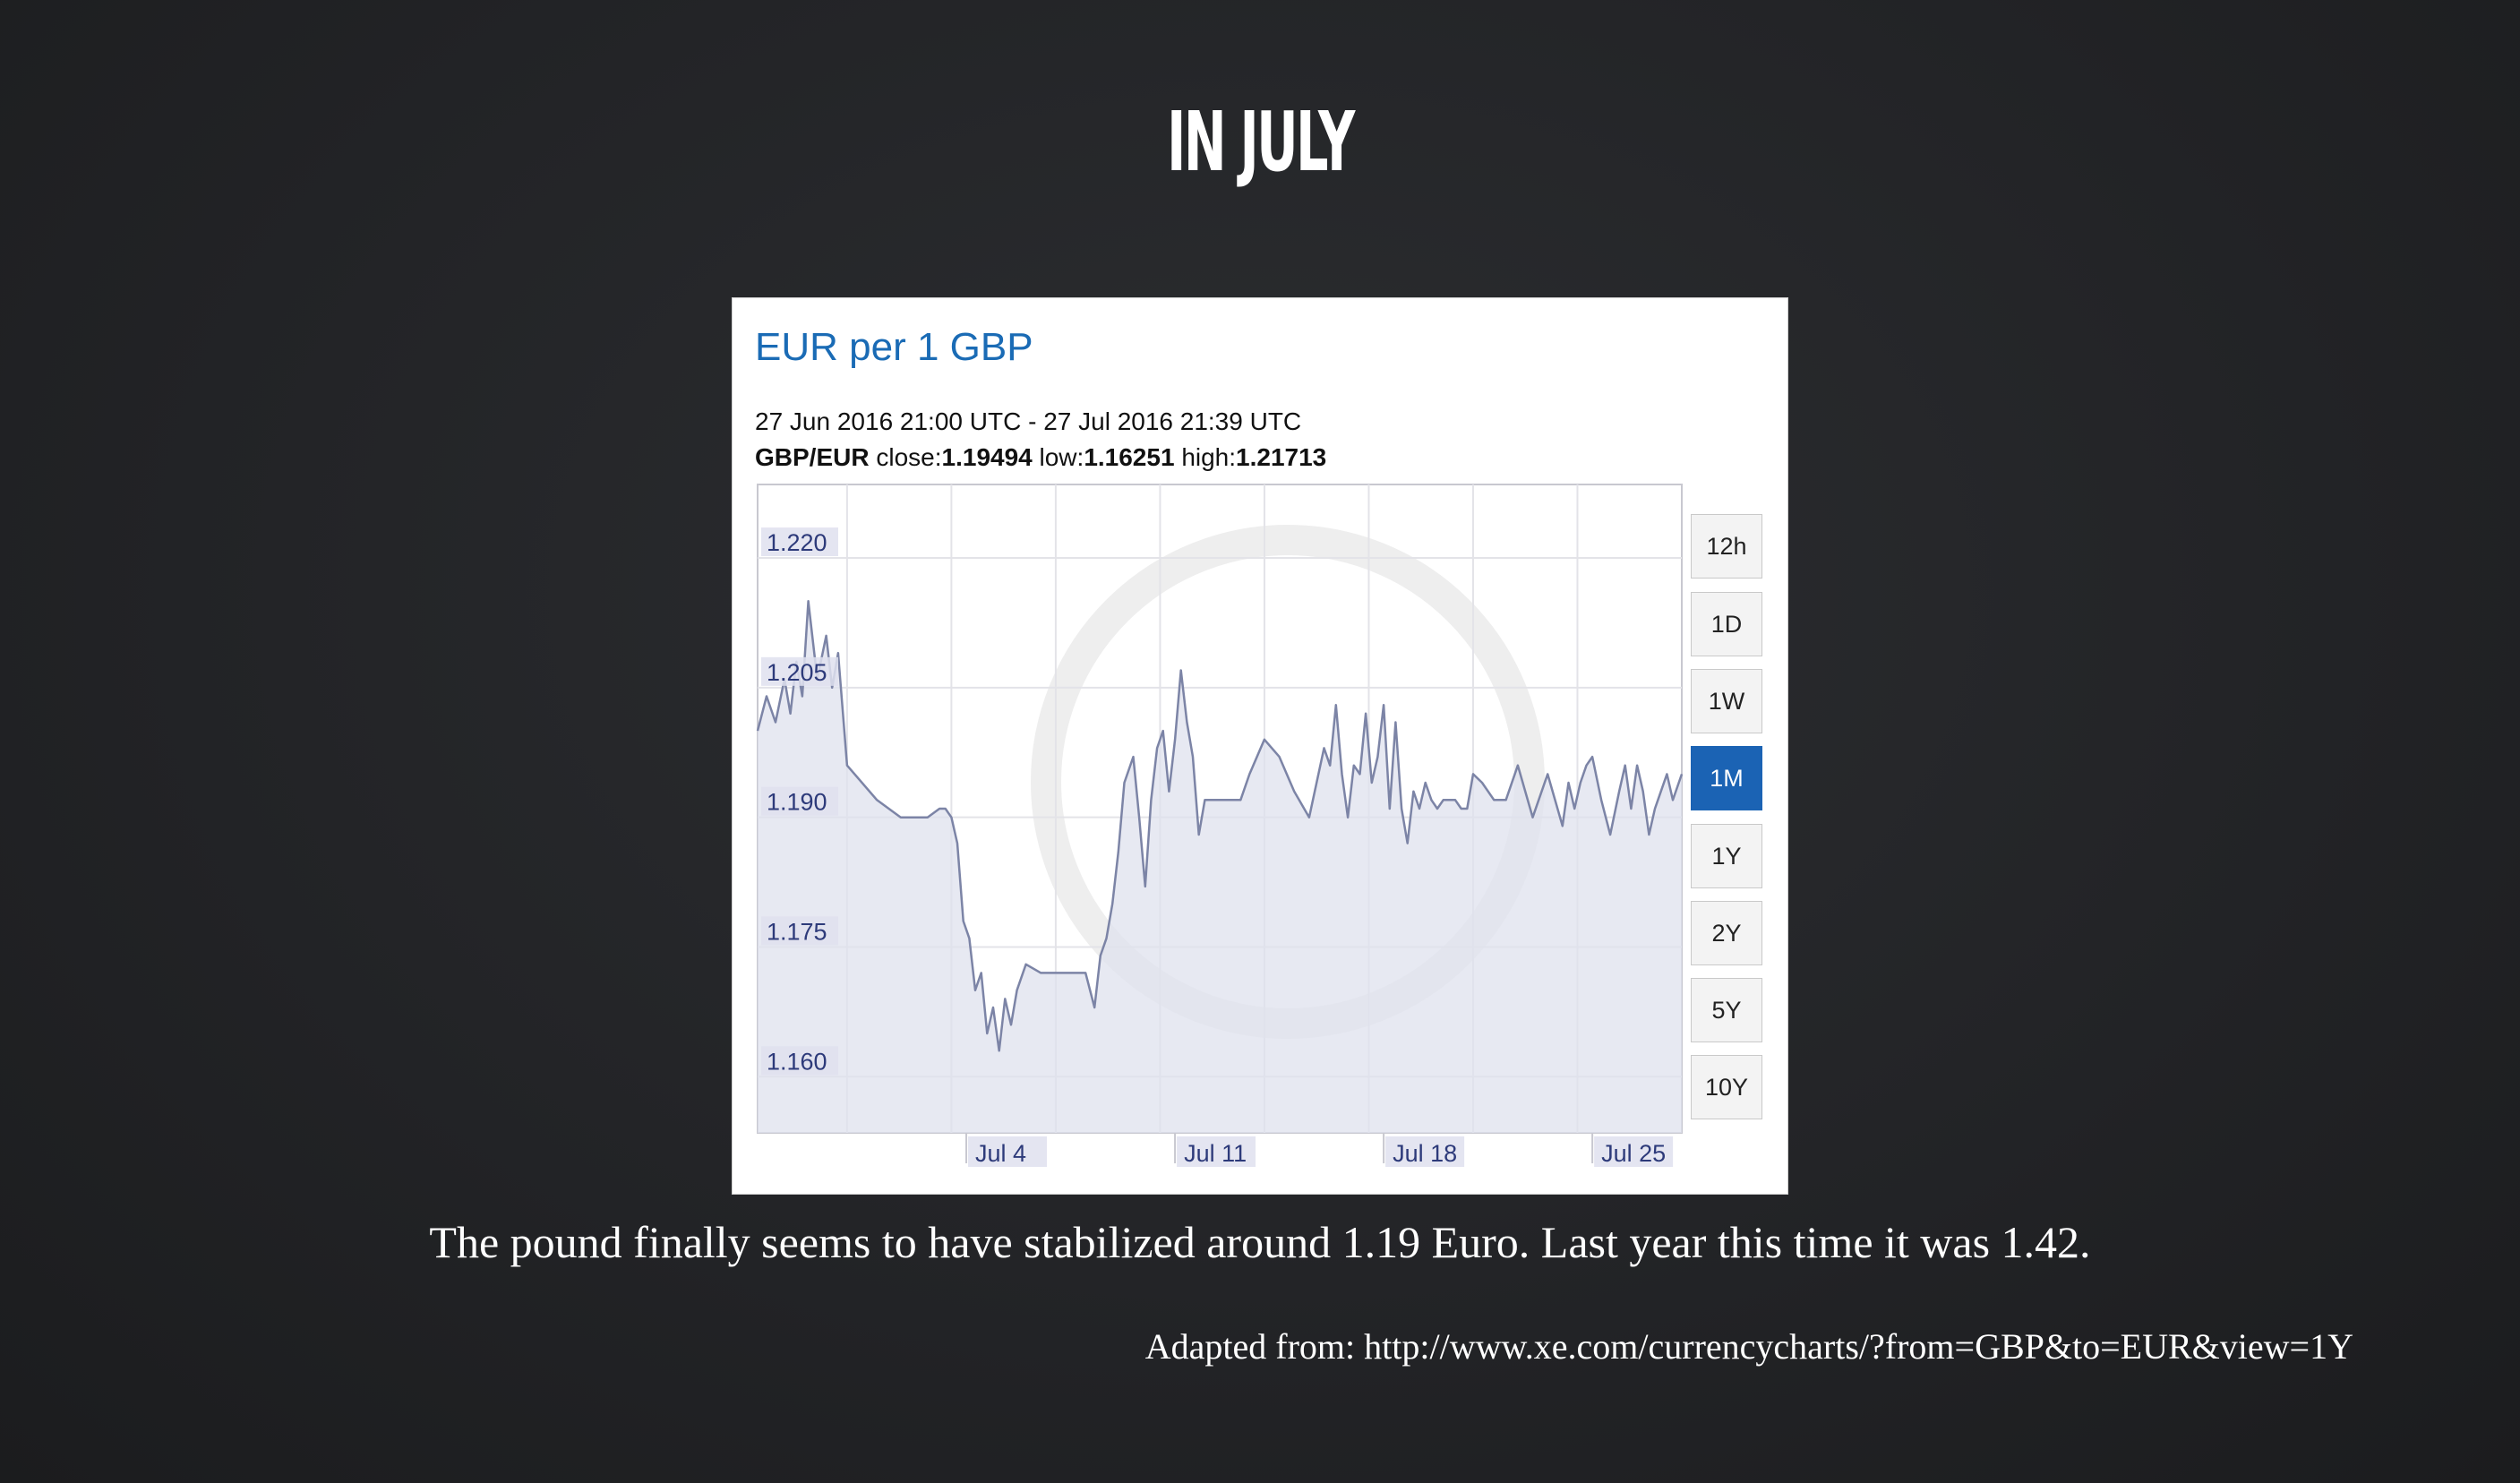  Describe the element at coordinates (797, 931) in the screenshot. I see `y-tick-label: 1.175` at that location.